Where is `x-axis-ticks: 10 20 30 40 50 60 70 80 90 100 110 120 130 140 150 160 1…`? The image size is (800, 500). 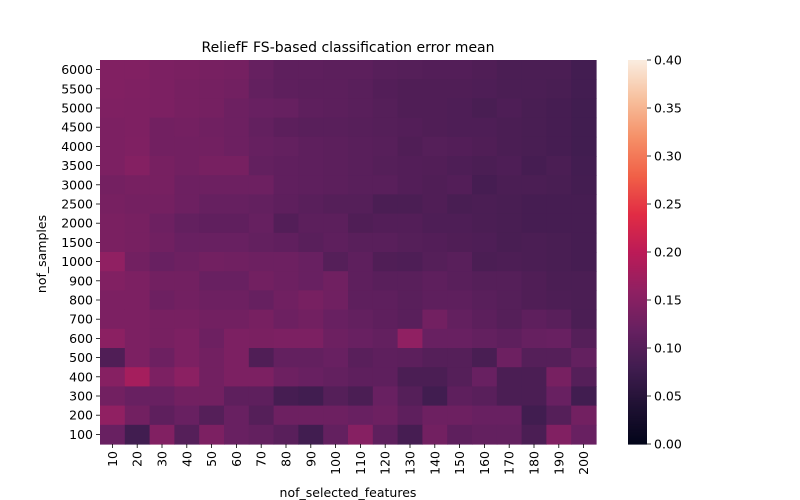
x-axis-ticks: 10 20 30 40 50 60 70 80 90 100 110 120 130 140 150 160 1… is located at coordinates (348, 459).